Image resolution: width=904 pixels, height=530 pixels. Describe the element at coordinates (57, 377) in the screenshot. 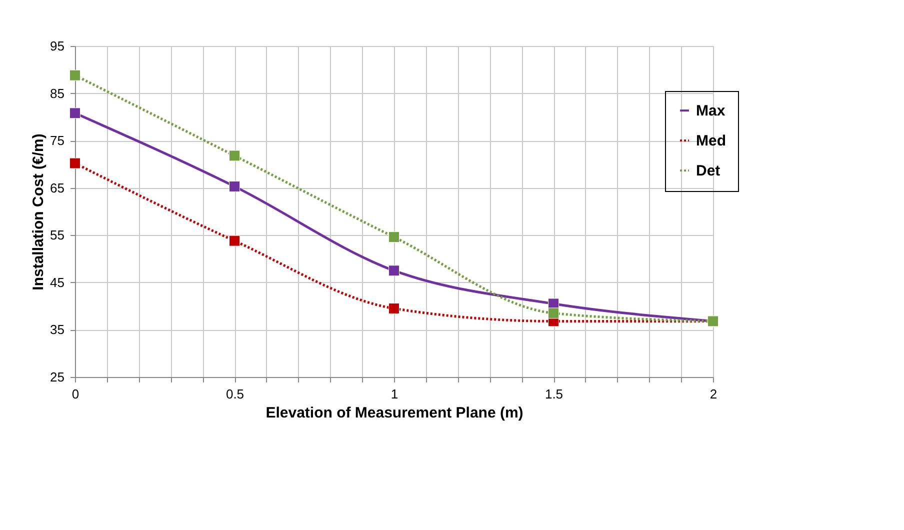

I see `y-tick-label: 25` at that location.